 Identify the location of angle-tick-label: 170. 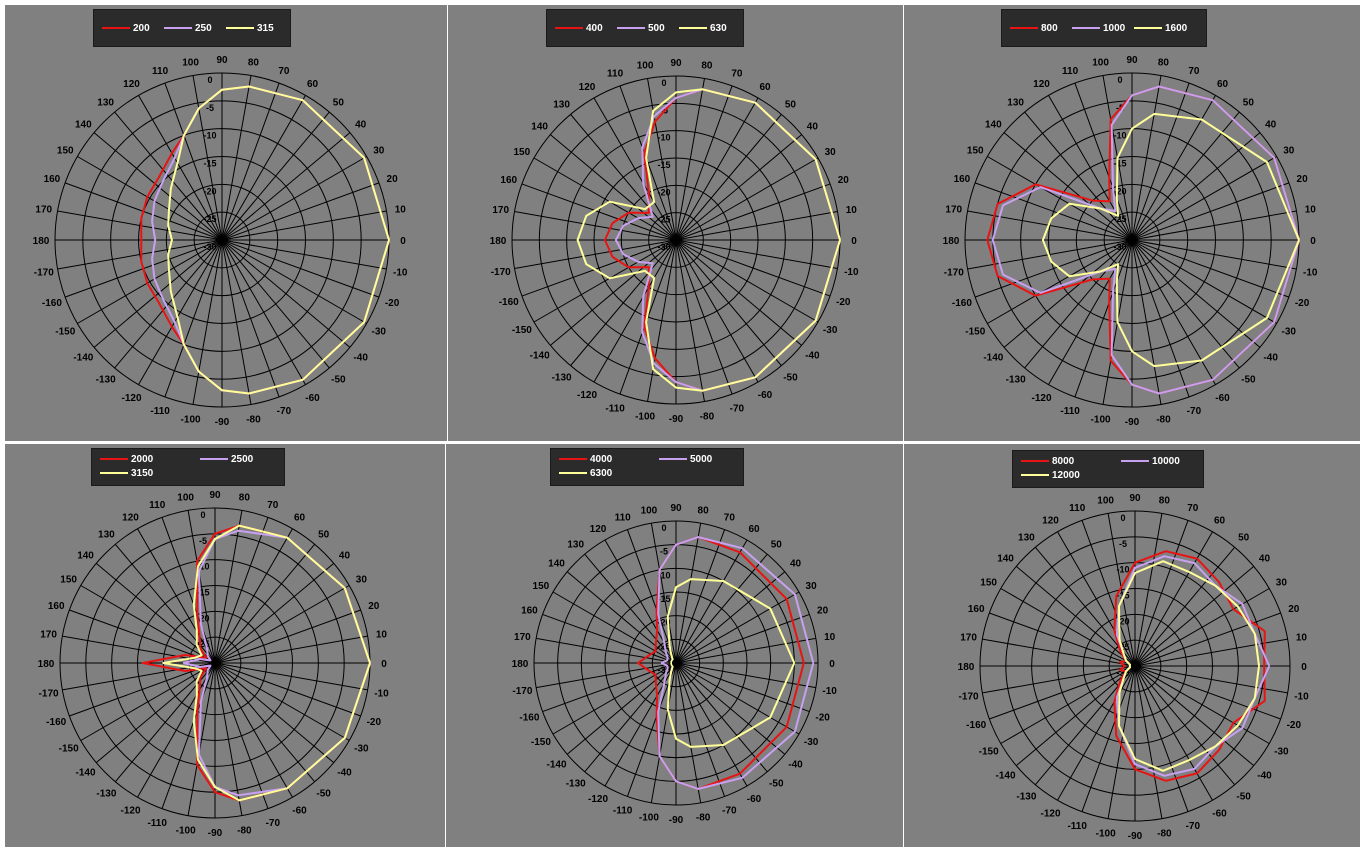
(43, 210).